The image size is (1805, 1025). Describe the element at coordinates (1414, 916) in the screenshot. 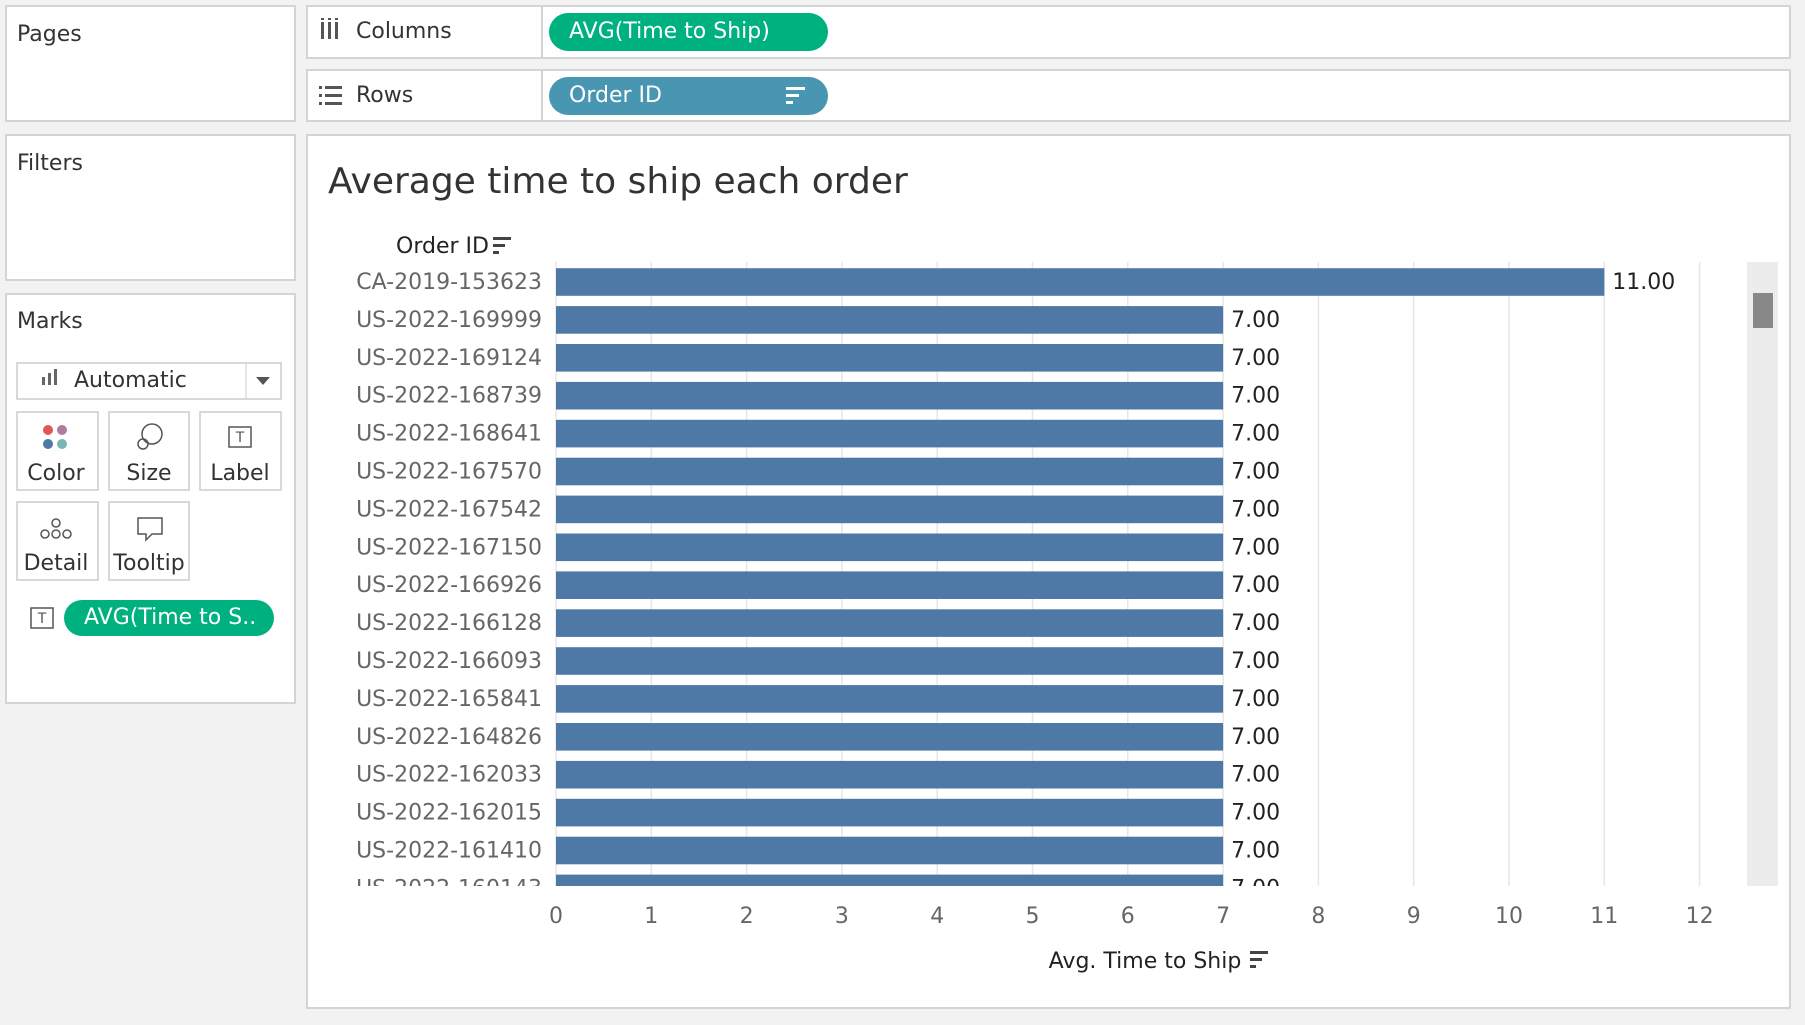

I see `x-tick-label: 9` at that location.